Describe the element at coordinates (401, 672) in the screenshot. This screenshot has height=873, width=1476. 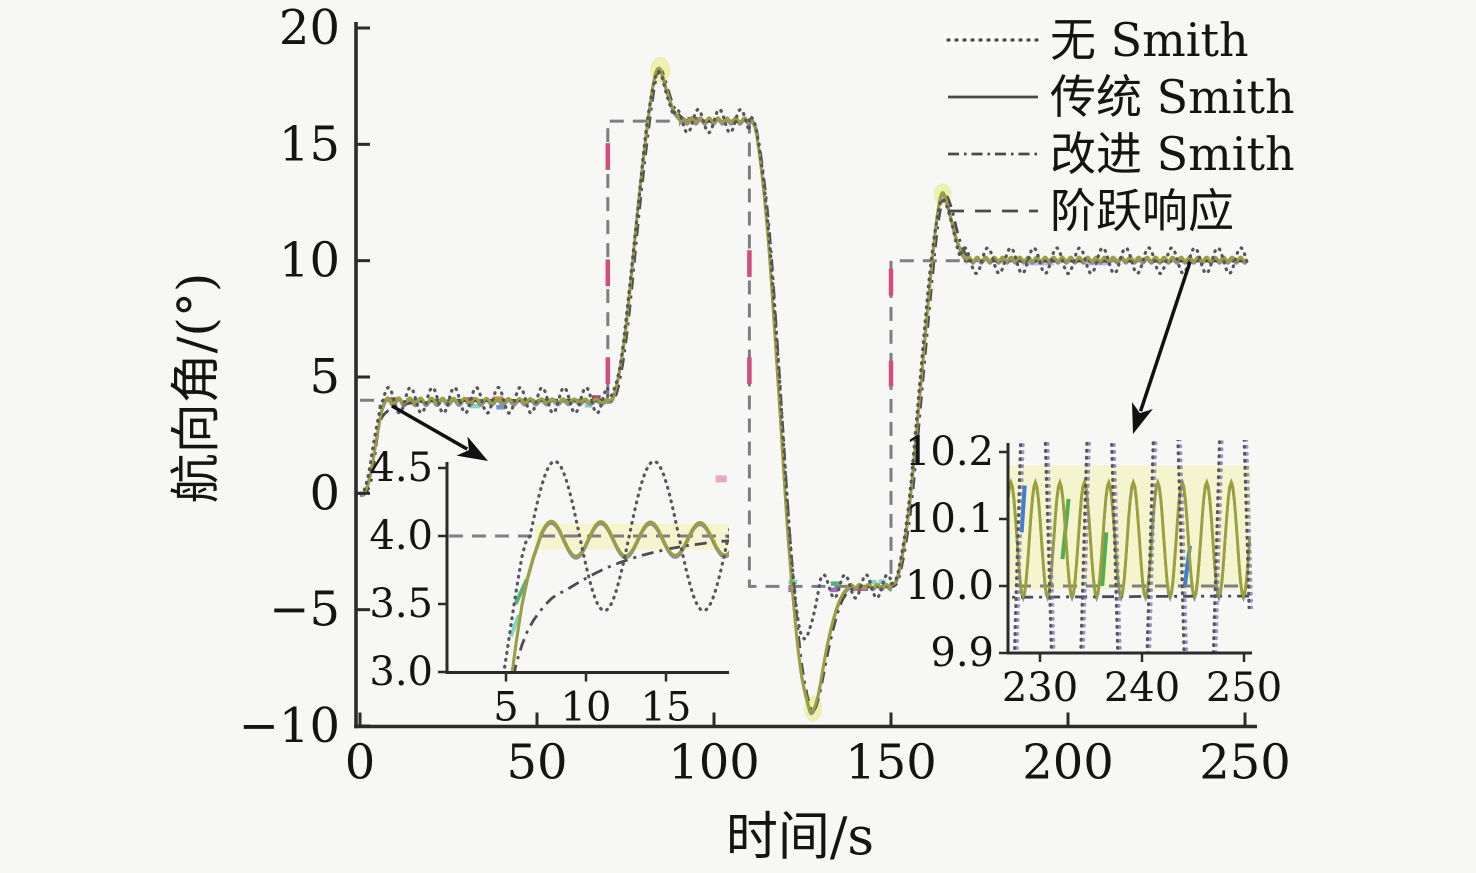
I see `inset-y-tick-label: 3.0` at that location.